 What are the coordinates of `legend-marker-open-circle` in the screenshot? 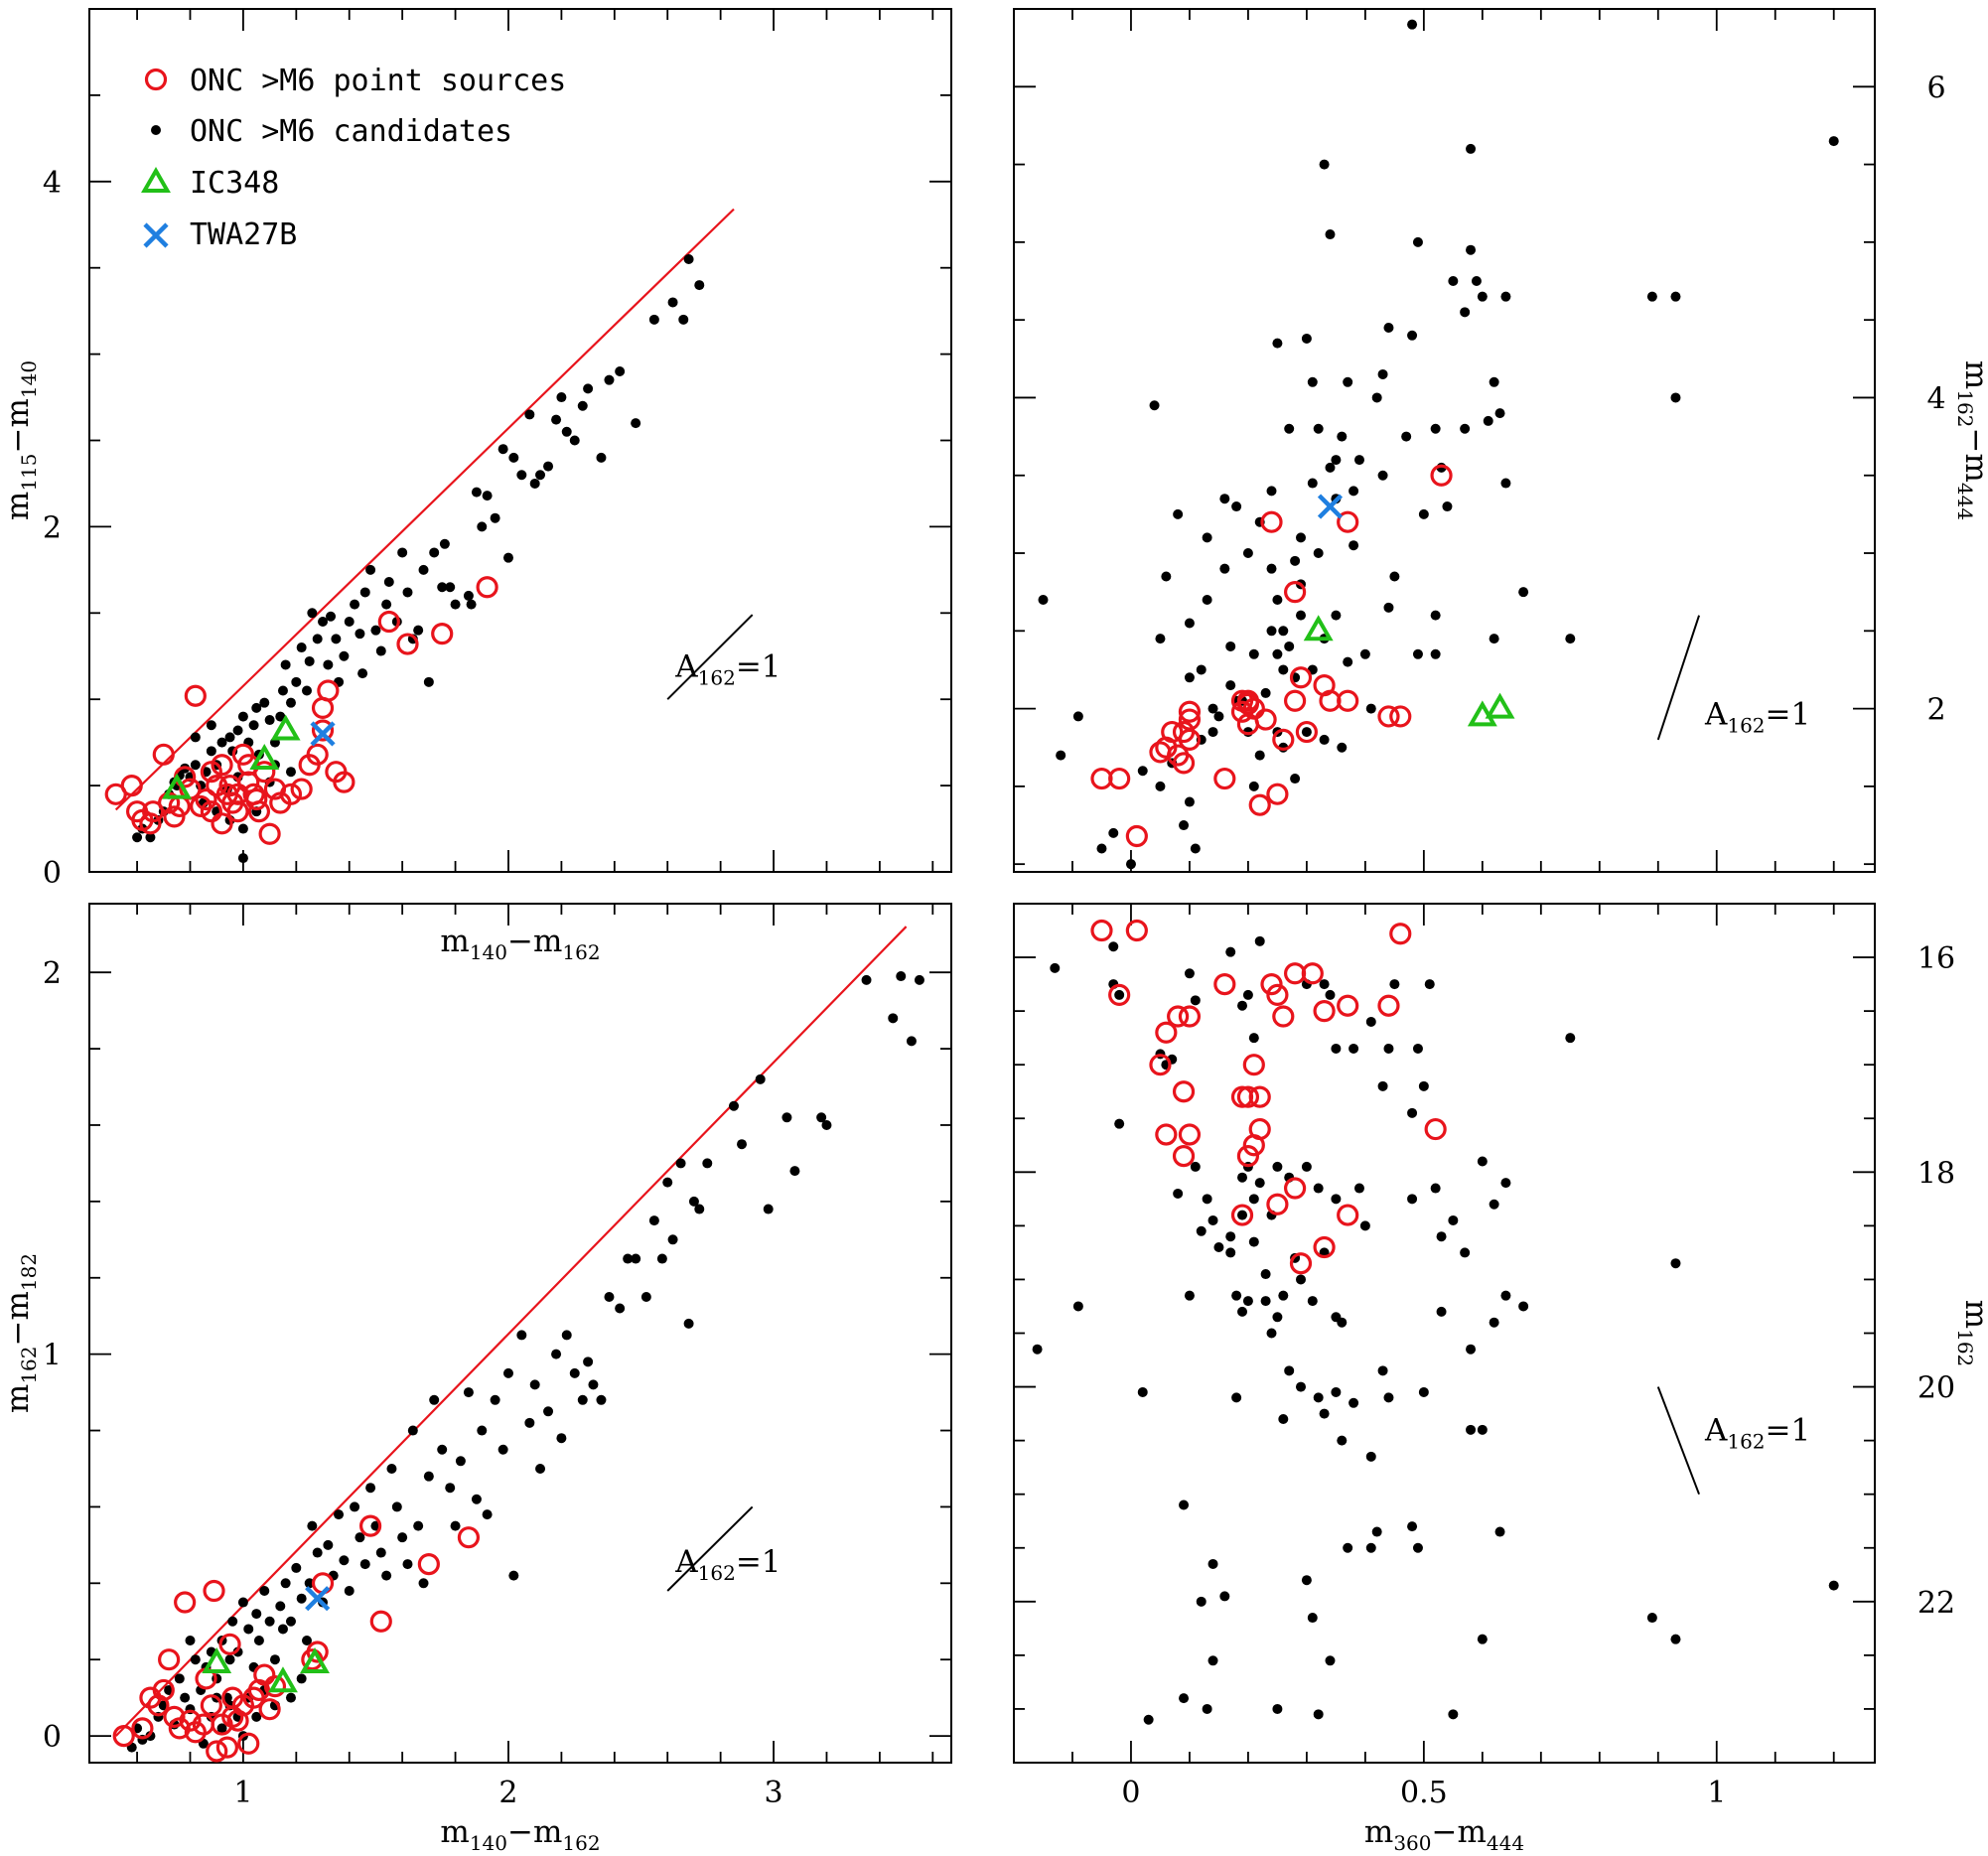 It's located at (156, 79).